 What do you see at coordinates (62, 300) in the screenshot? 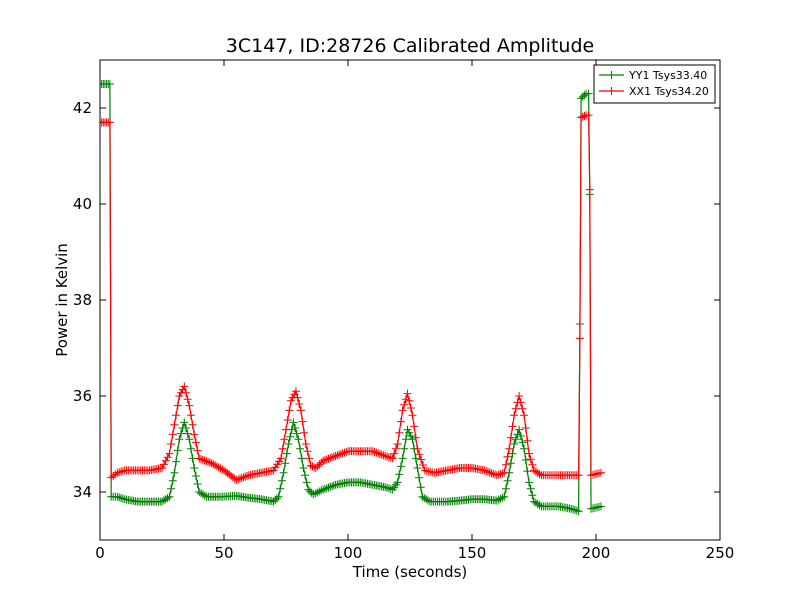
I see `y-axis-label: Power in Kelvin` at bounding box center [62, 300].